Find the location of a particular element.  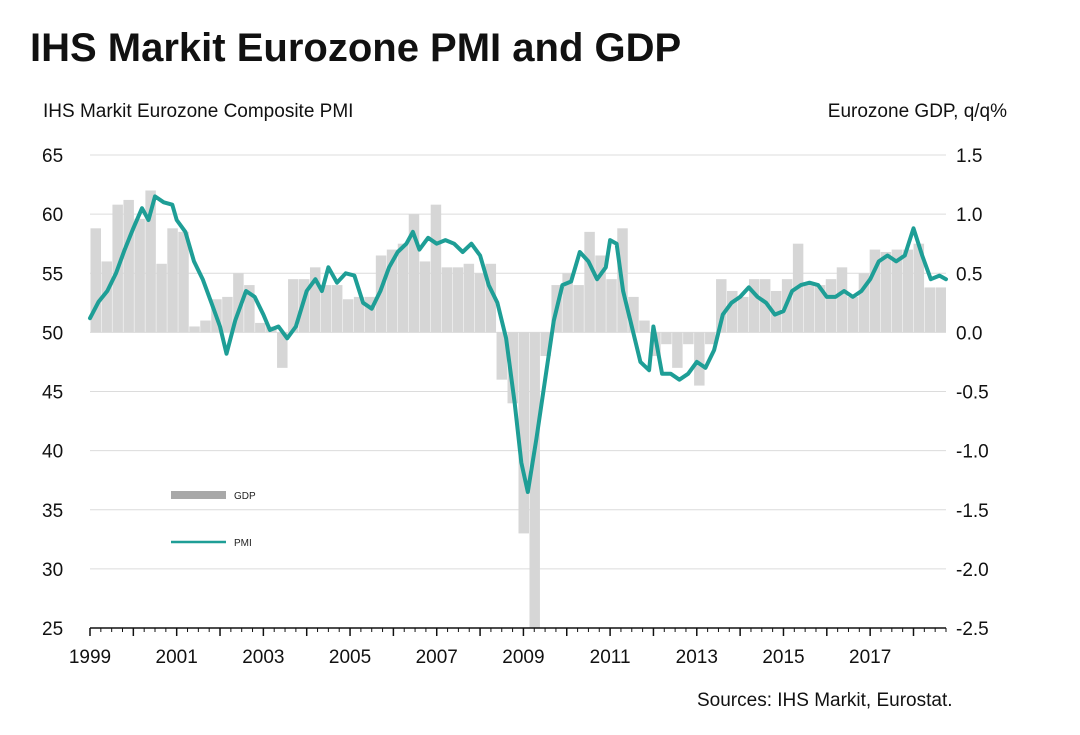

legend: GDP PMI is located at coordinates (213, 520).